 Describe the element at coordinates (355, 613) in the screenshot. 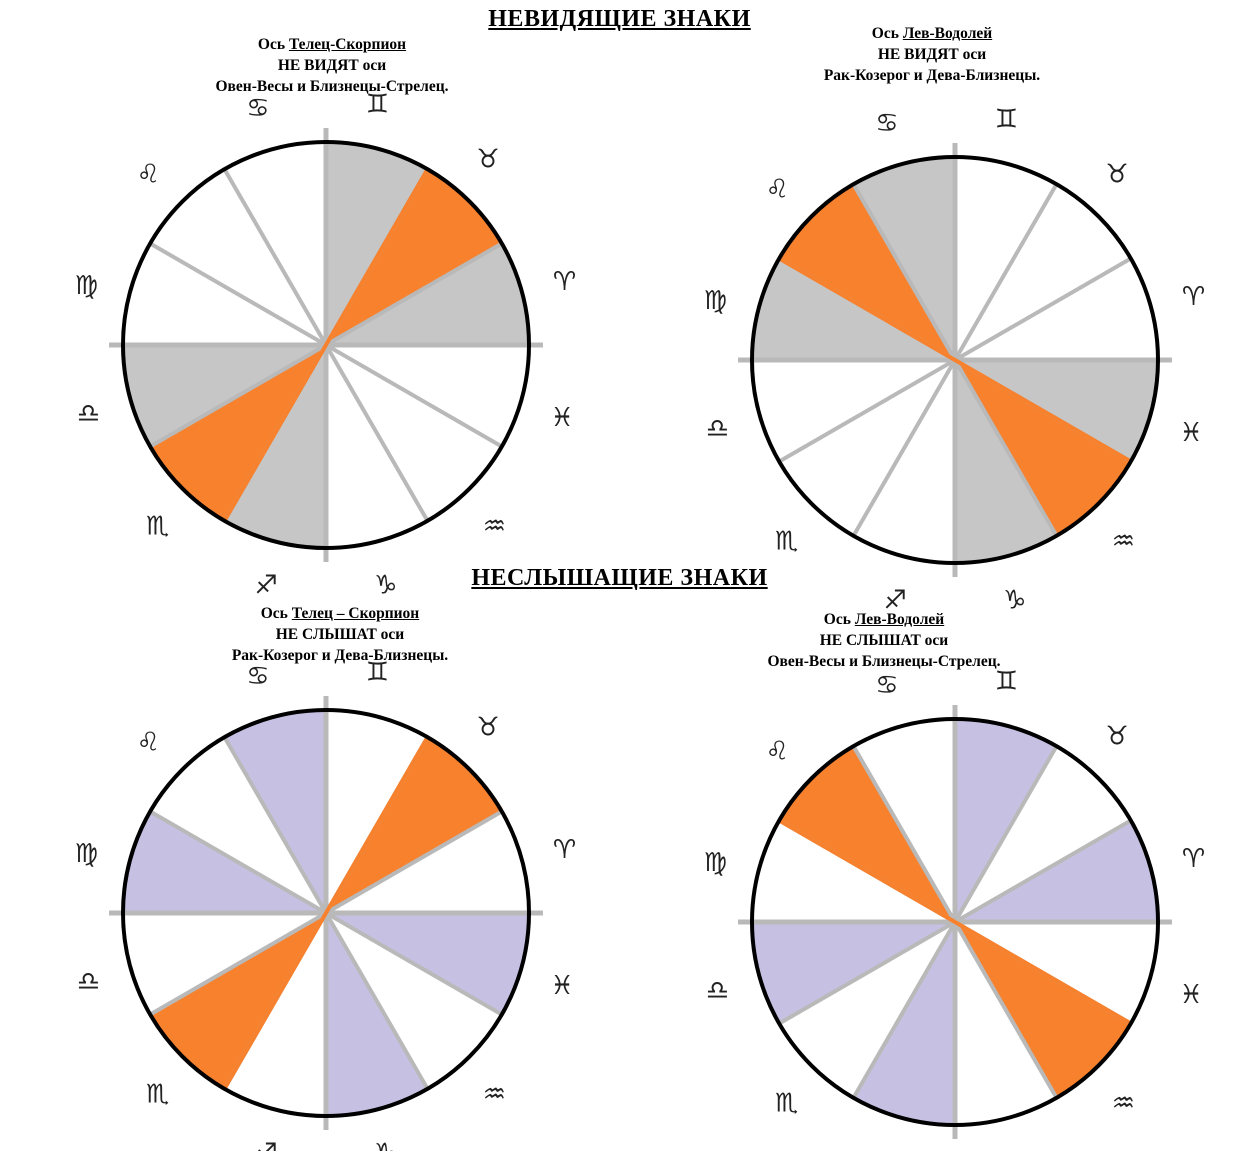

I see `axis-name: Телец – Скорпион` at that location.